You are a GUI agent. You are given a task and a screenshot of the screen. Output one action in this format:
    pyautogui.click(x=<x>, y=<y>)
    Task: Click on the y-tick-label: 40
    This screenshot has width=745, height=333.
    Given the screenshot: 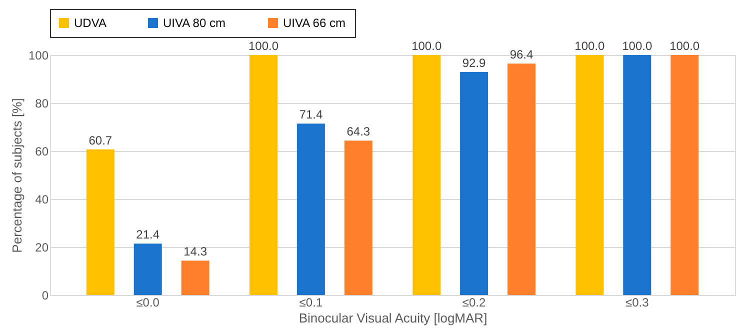 What is the action you would take?
    pyautogui.click(x=42, y=199)
    